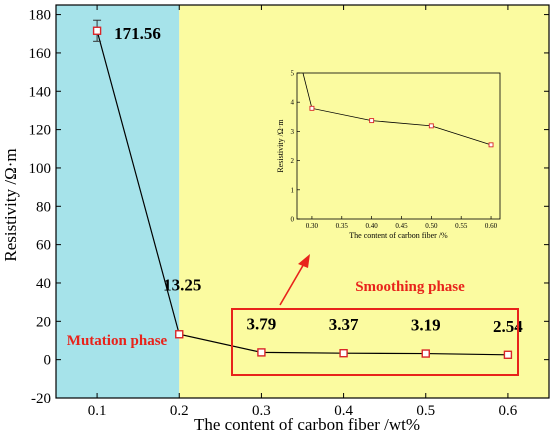 Image resolution: width=550 pixels, height=438 pixels. Describe the element at coordinates (43, 322) in the screenshot. I see `y-tick-label: 20` at that location.